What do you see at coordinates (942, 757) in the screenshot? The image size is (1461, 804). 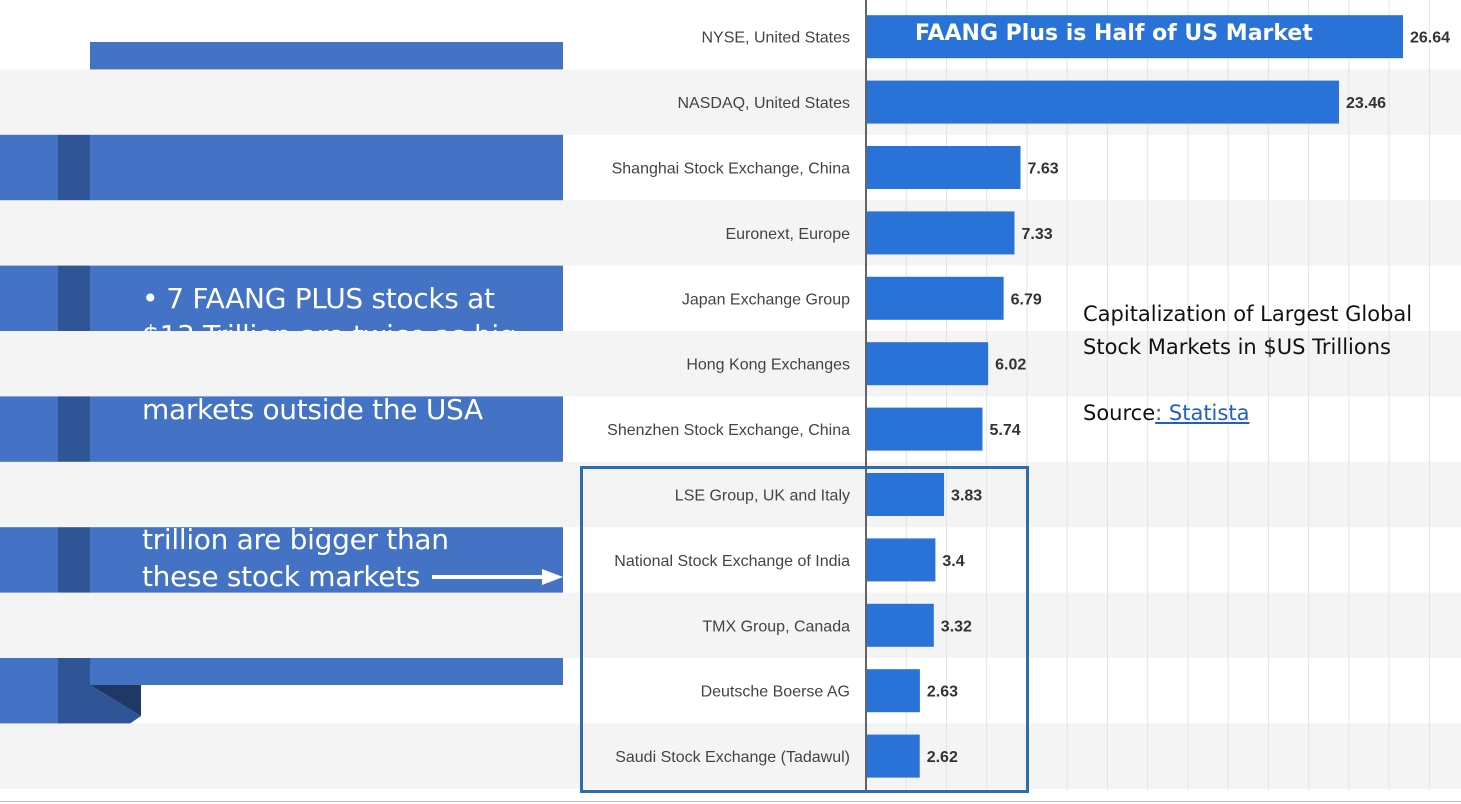 I see `value-label: 2.62` at bounding box center [942, 757].